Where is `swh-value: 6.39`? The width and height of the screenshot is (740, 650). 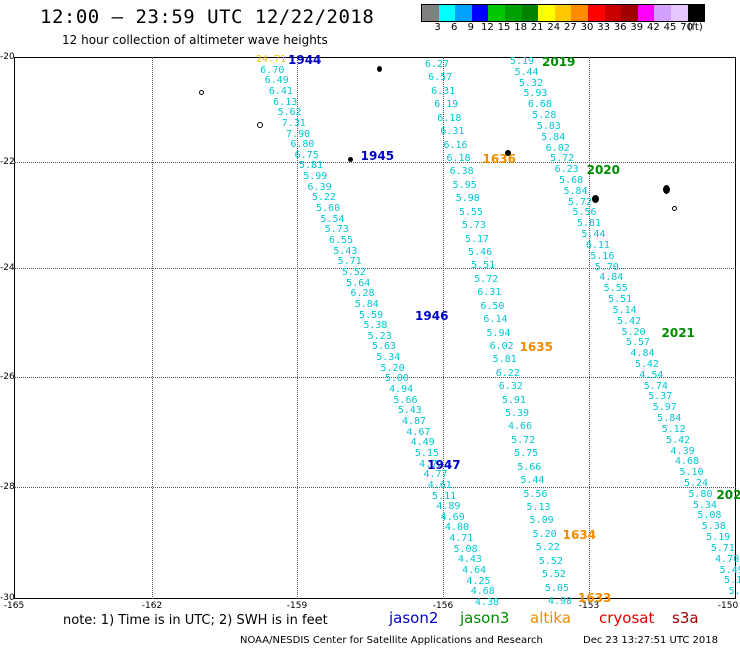 swh-value: 6.39 is located at coordinates (319, 187).